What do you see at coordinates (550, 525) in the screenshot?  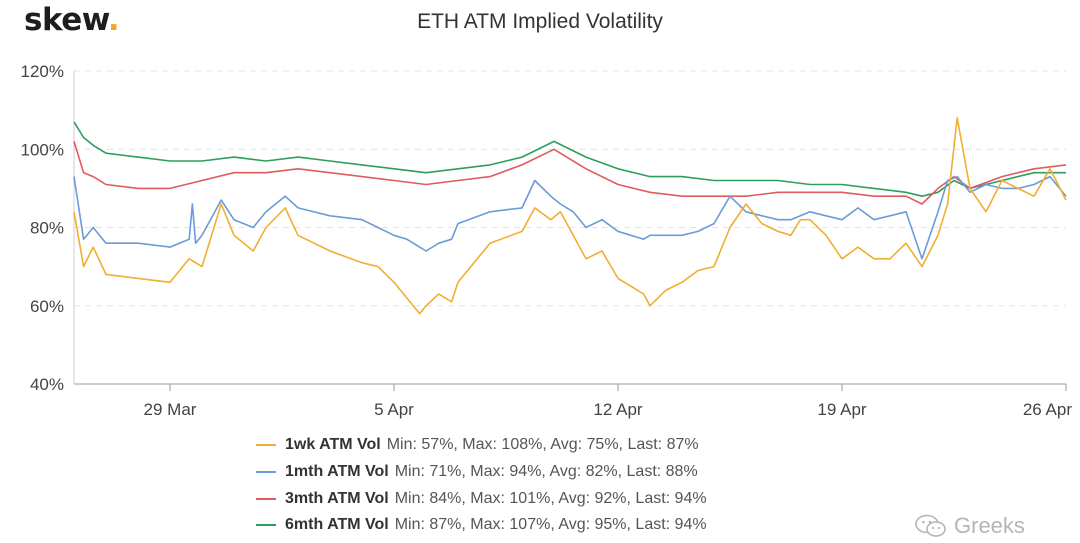 I see `legend-series-stats: Min: 87%, Max: 107%, Avg: 95%, Last: 94%` at bounding box center [550, 525].